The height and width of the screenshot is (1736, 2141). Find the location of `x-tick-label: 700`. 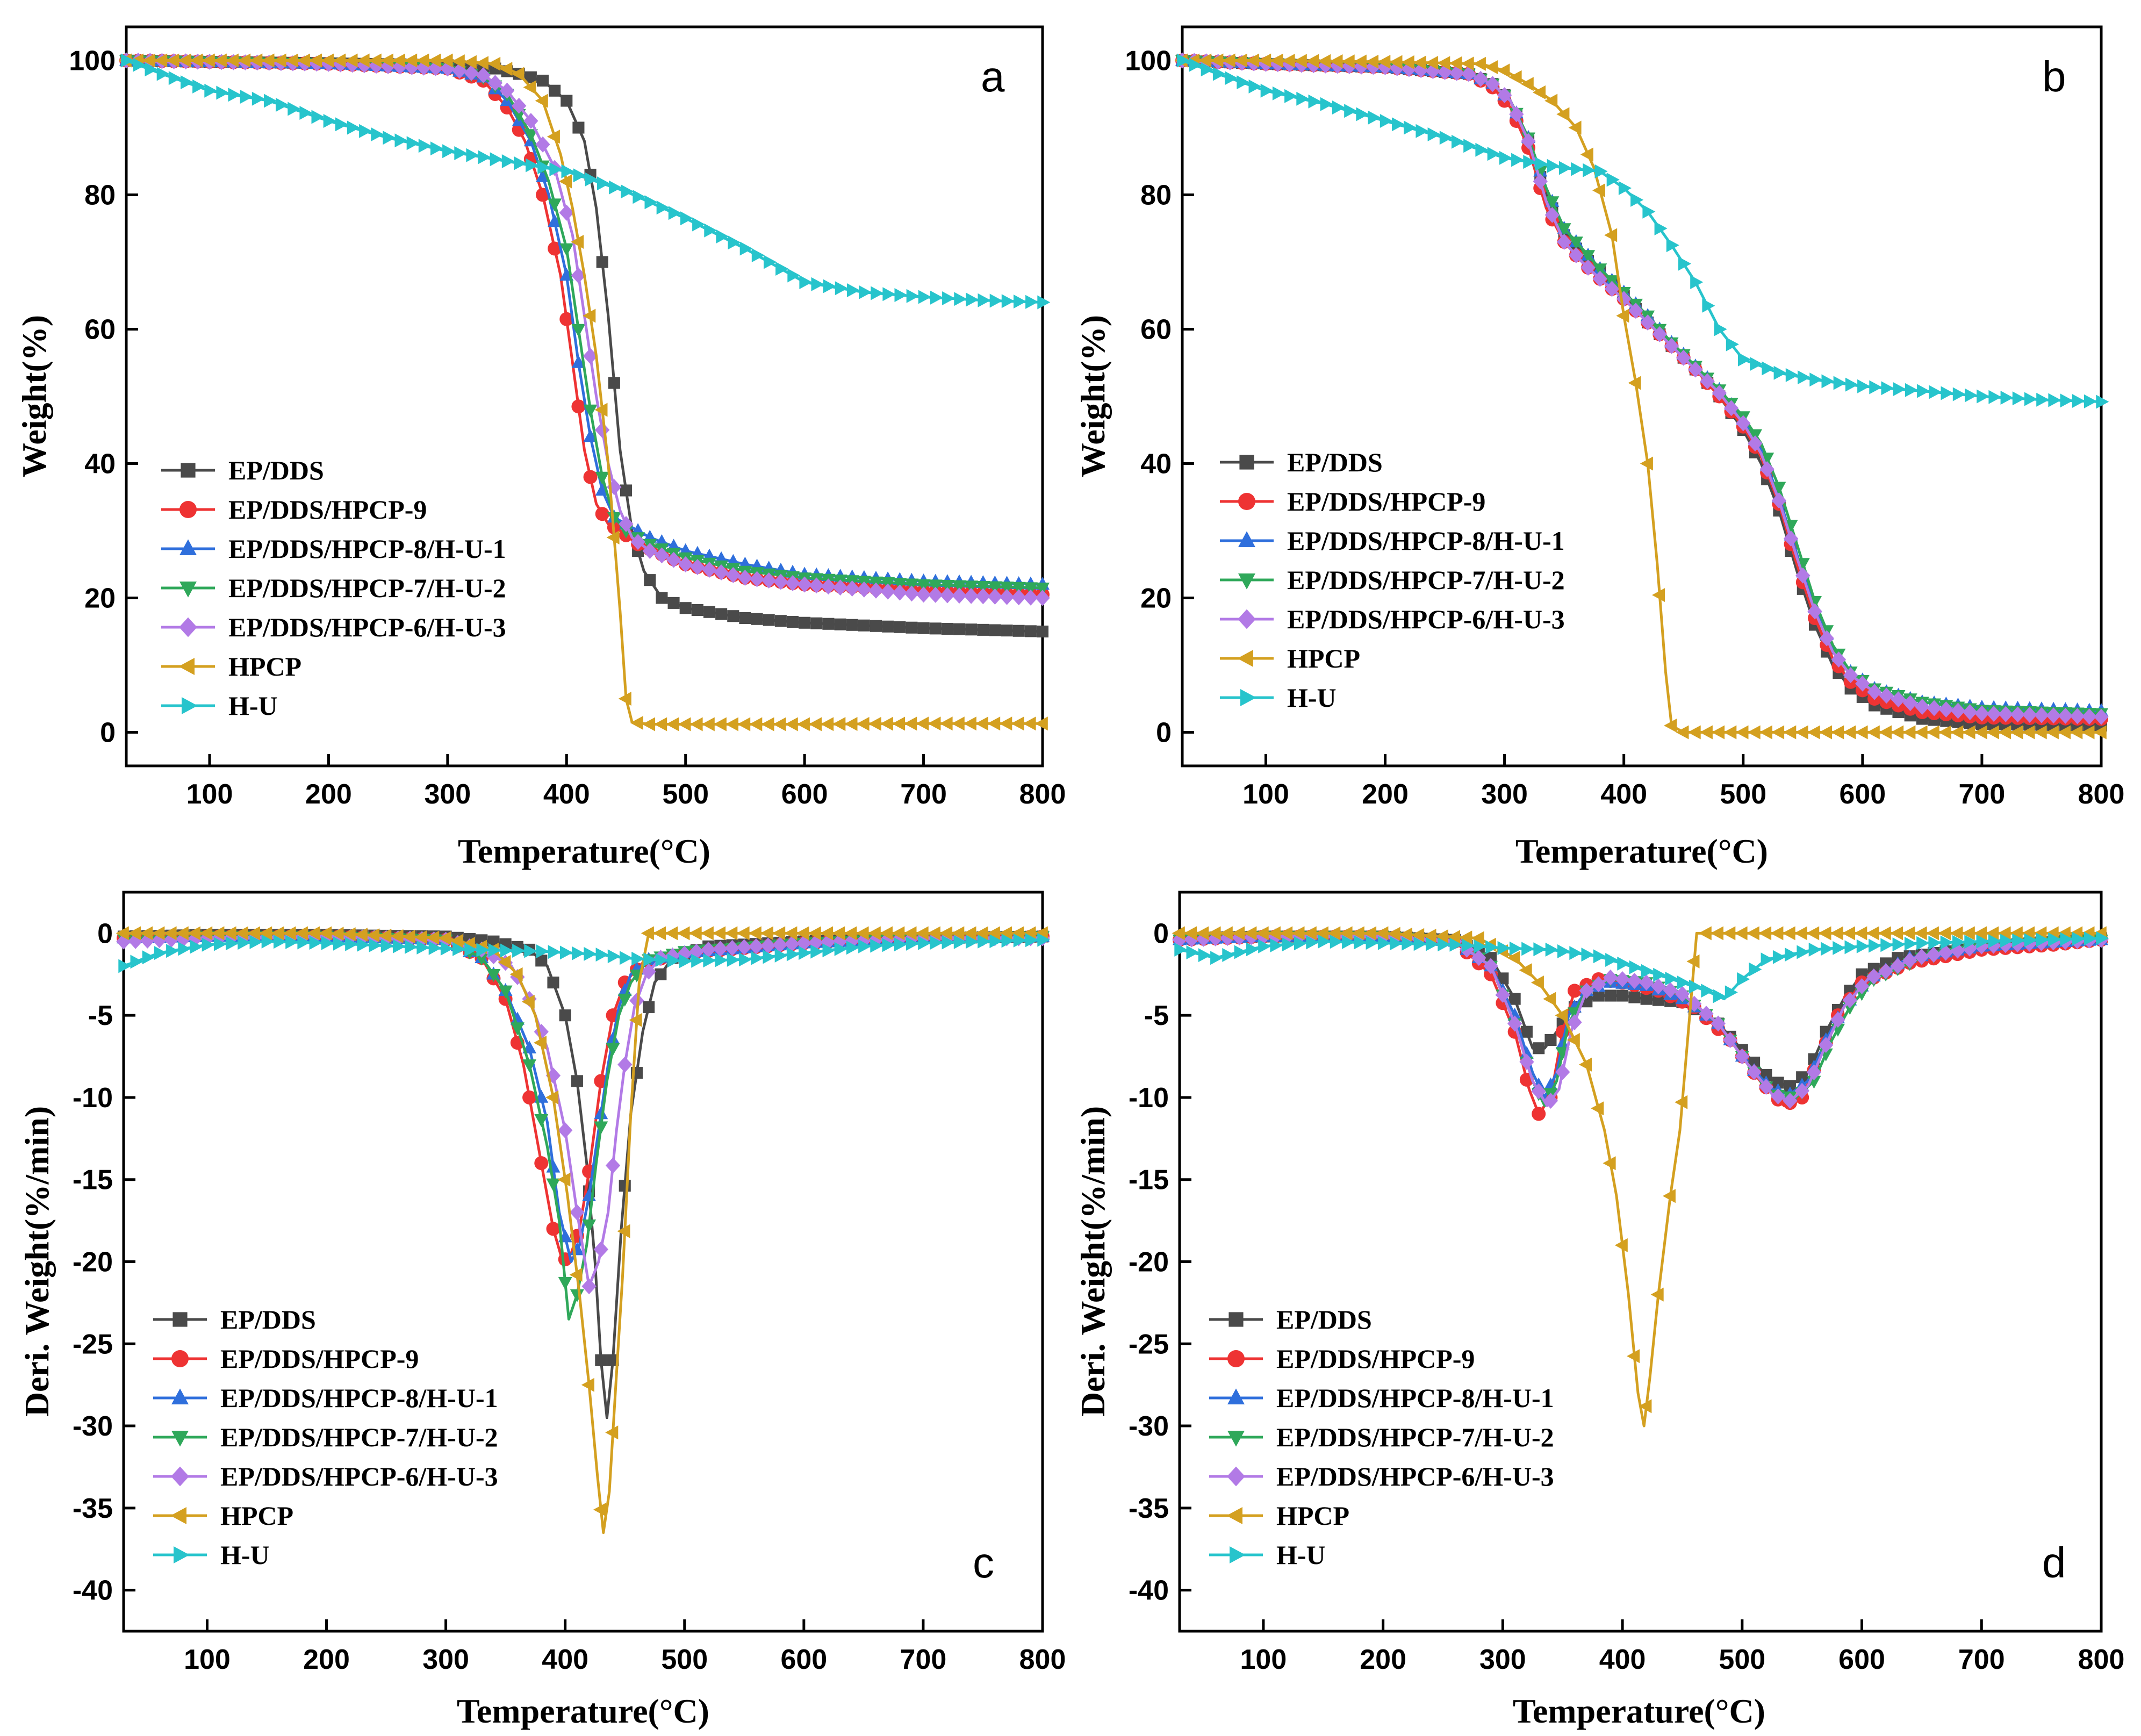

x-tick-label: 700 is located at coordinates (1982, 1659).